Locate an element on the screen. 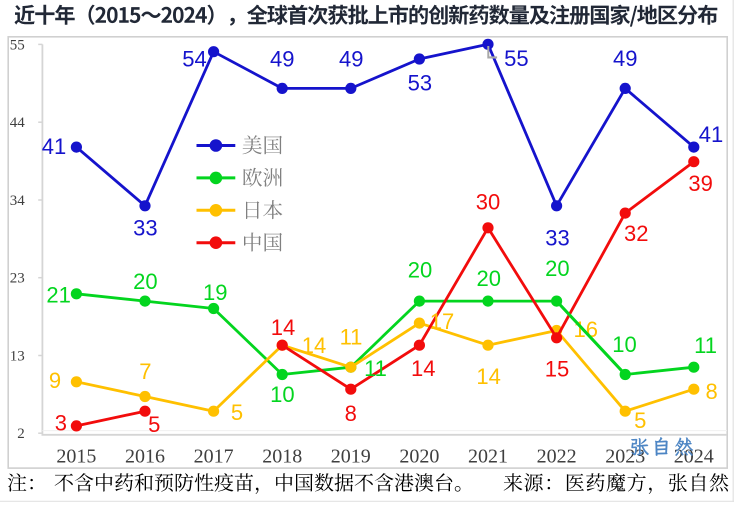 The width and height of the screenshot is (734, 507). svg-text: 2015 is located at coordinates (76, 456).